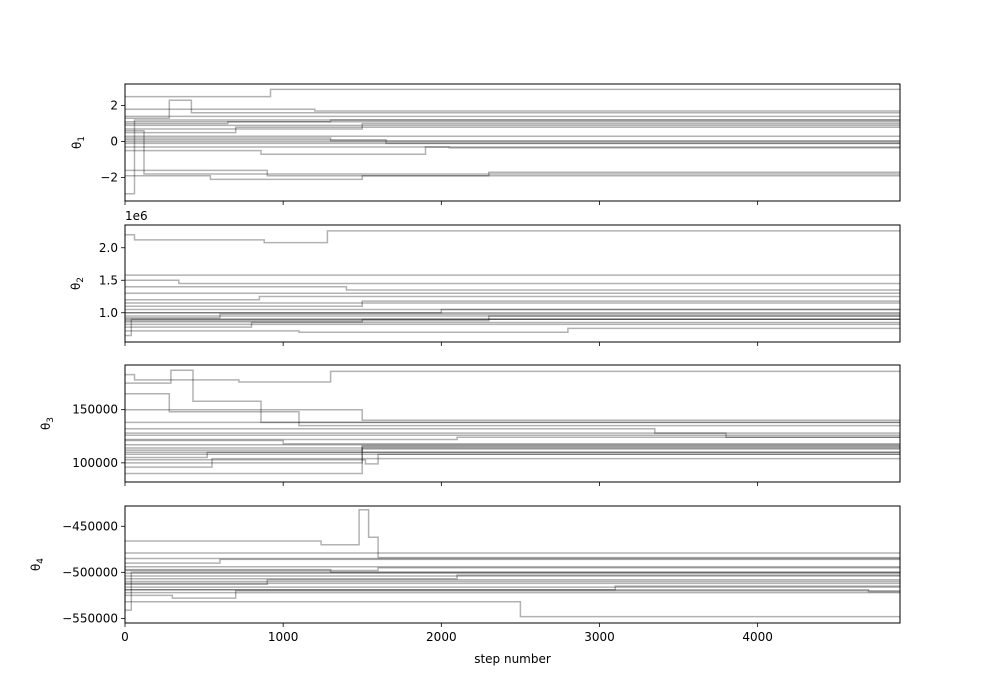  What do you see at coordinates (108, 248) in the screenshot?
I see `y-tick-label: 2.0` at bounding box center [108, 248].